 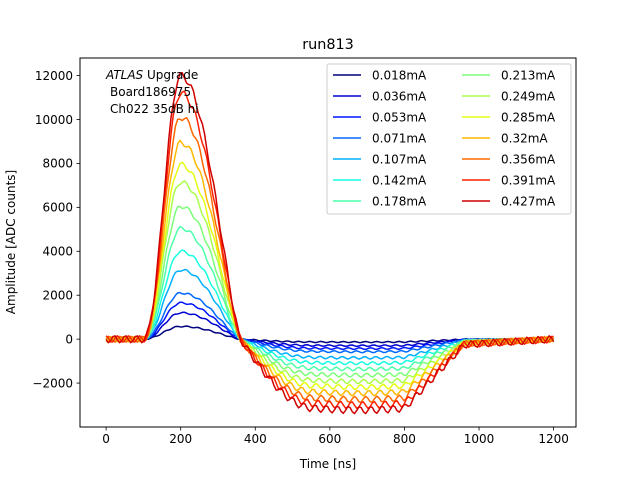 What do you see at coordinates (328, 45) in the screenshot?
I see `chart-title: run813` at bounding box center [328, 45].